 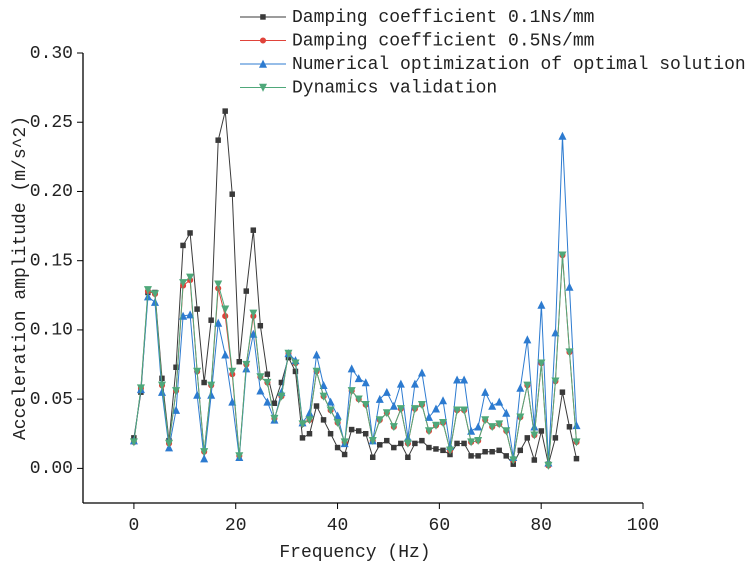 What do you see at coordinates (338, 526) in the screenshot?
I see `x-tick-label: 40` at bounding box center [338, 526].